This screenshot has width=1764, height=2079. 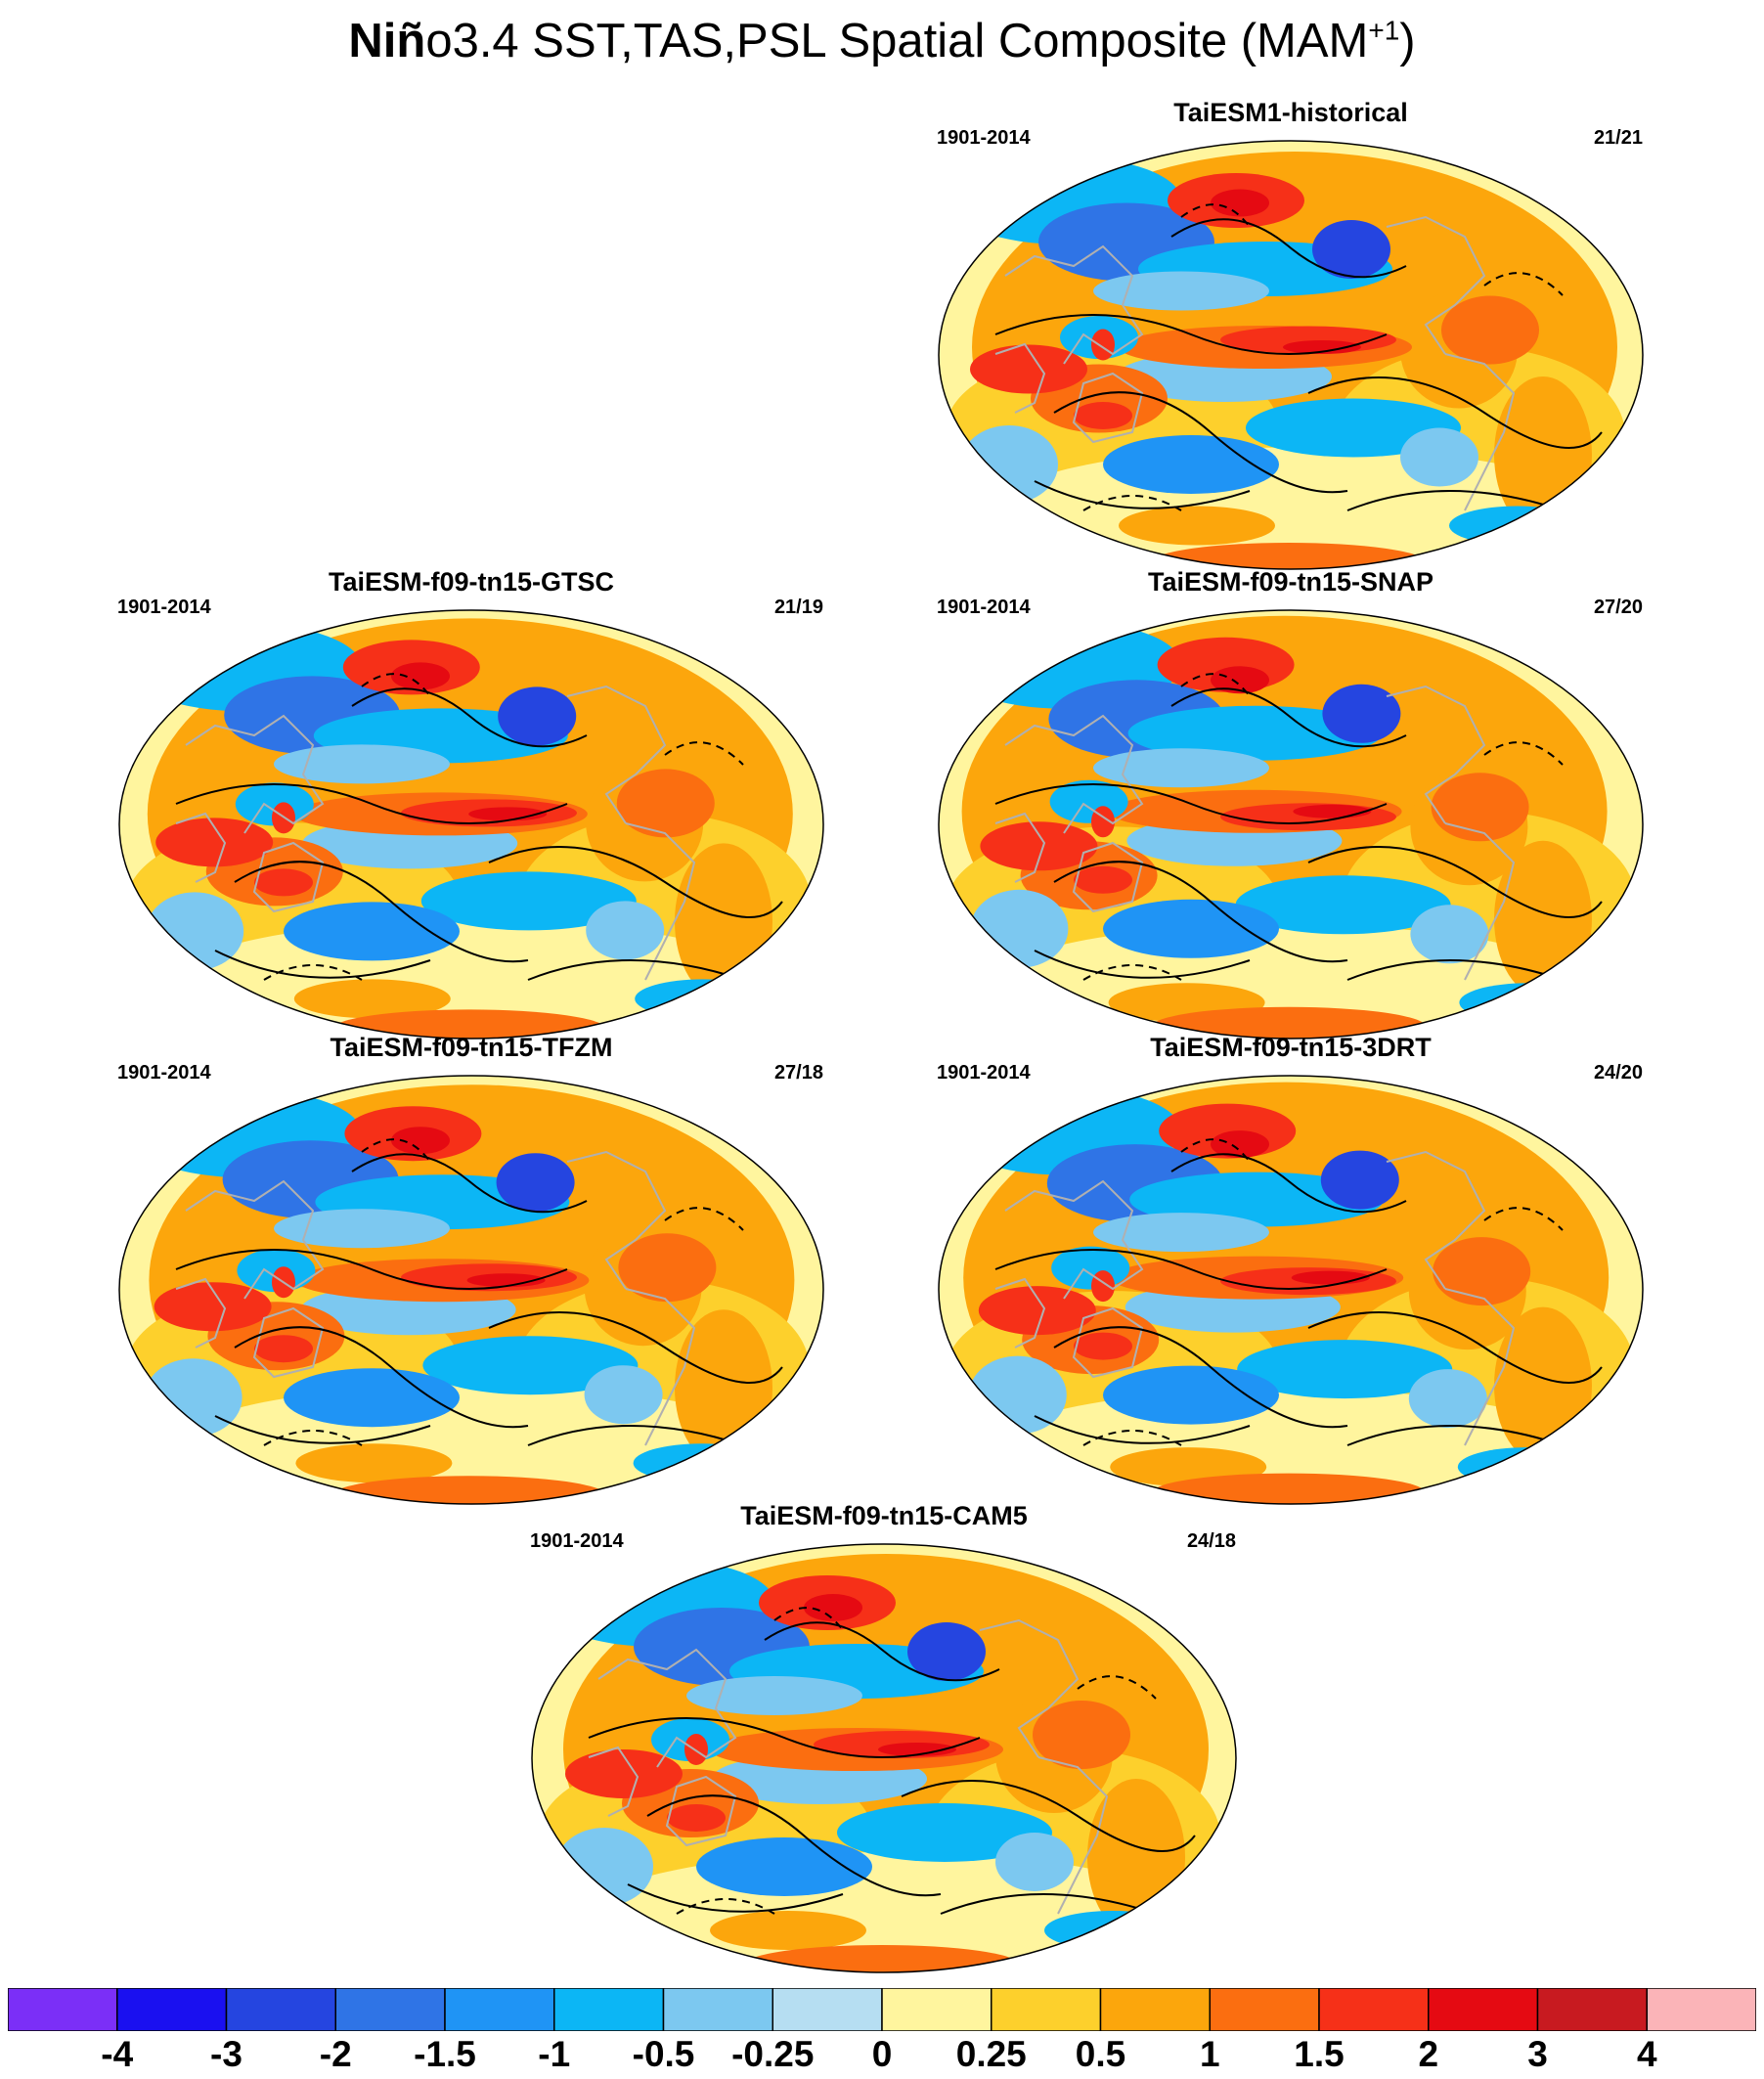 What do you see at coordinates (1618, 1073) in the screenshot?
I see `panel-count: 24/20` at bounding box center [1618, 1073].